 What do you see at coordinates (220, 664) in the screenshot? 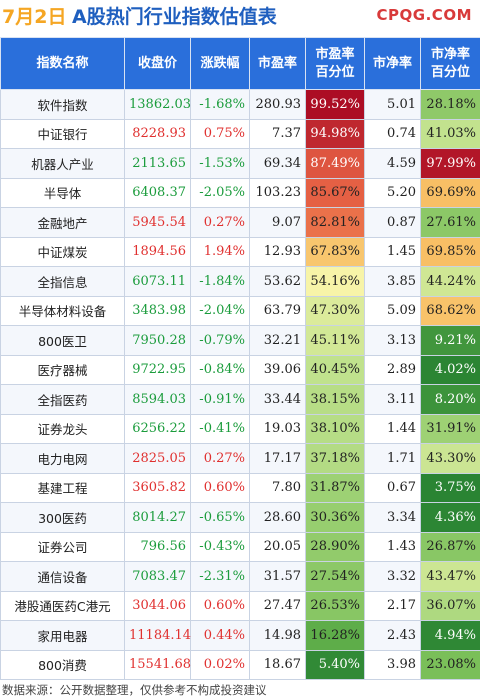
I see `change-cell: 0.02%` at bounding box center [220, 664].